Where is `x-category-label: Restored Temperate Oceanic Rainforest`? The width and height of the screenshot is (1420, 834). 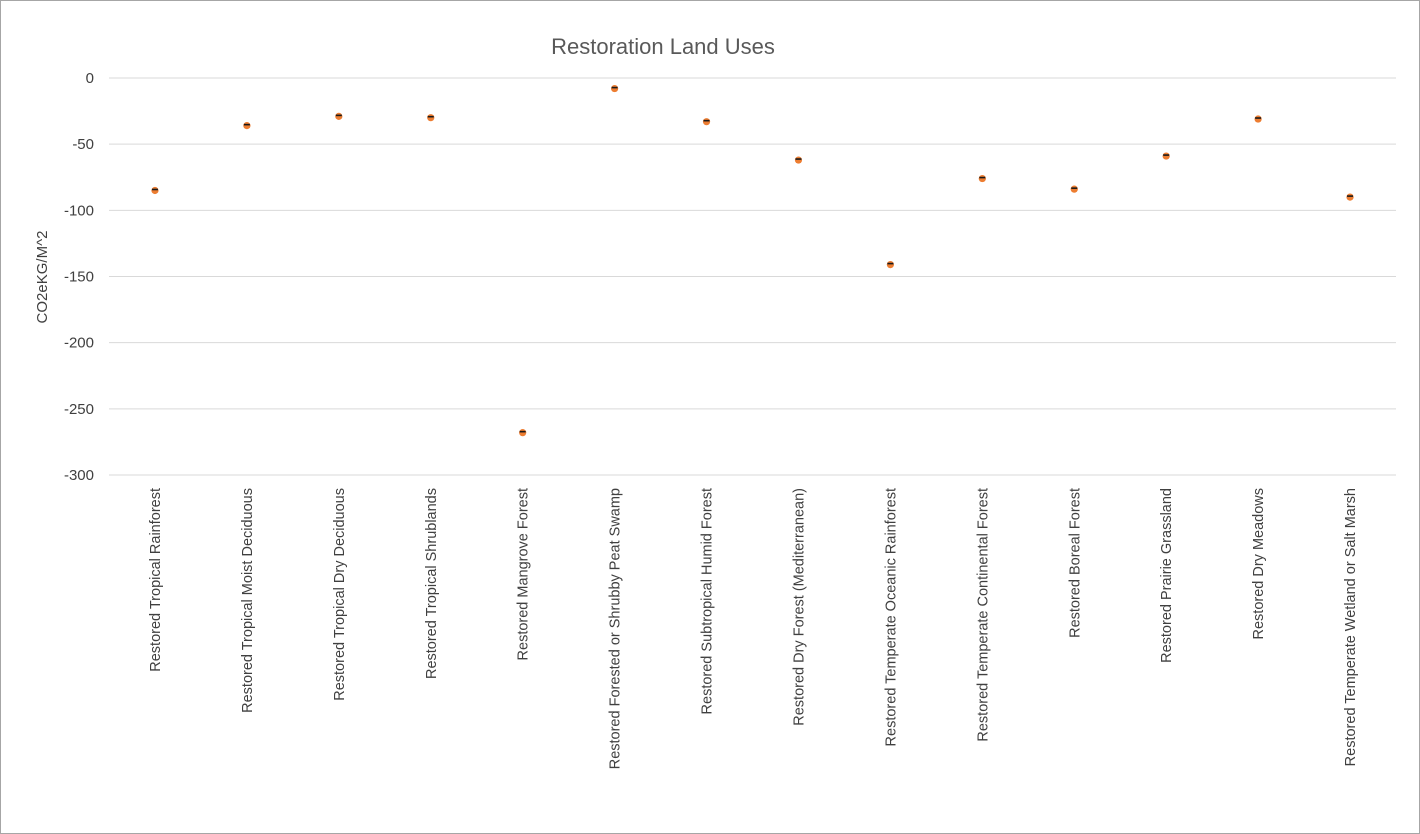
x-category-label: Restored Temperate Oceanic Rainforest is located at coordinates (891, 617).